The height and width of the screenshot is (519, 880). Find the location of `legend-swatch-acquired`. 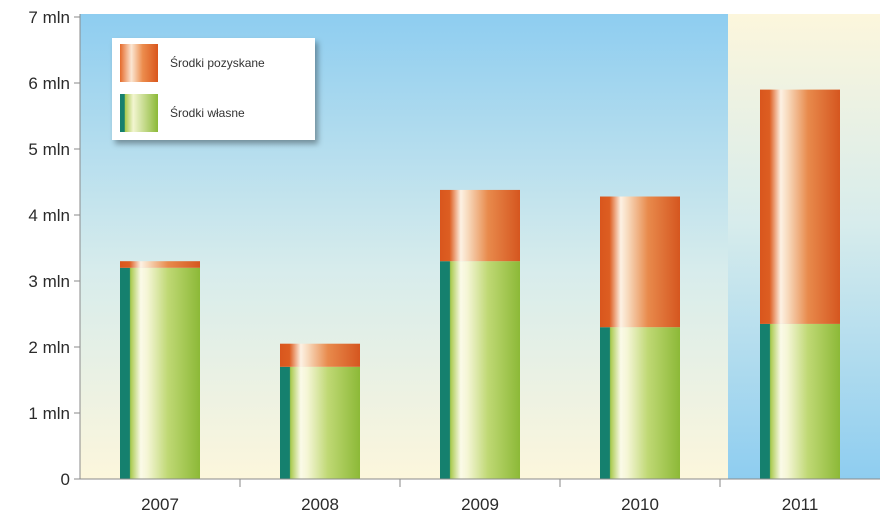

legend-swatch-acquired is located at coordinates (139, 63).